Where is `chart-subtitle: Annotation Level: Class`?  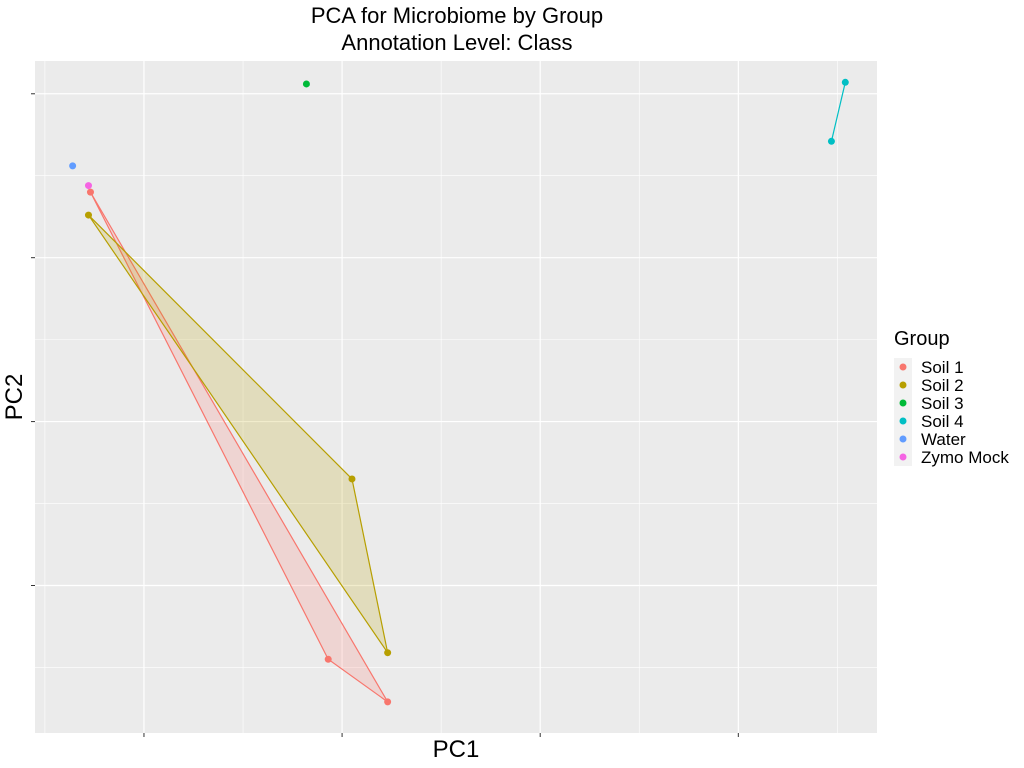 chart-subtitle: Annotation Level: Class is located at coordinates (456, 42).